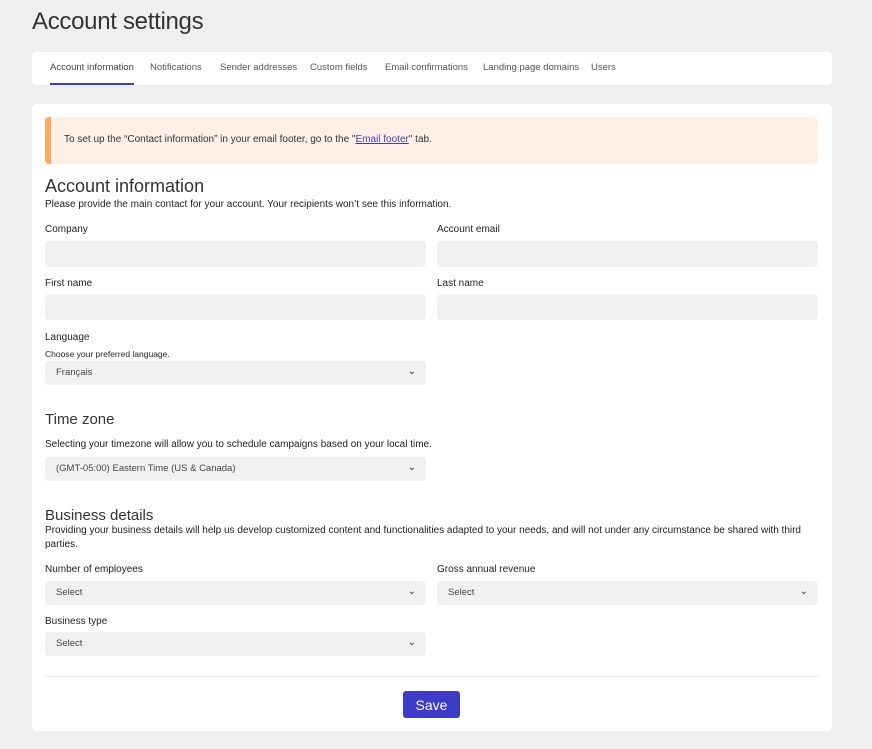  What do you see at coordinates (627, 593) in the screenshot?
I see `revenue-select: Select ⌄` at bounding box center [627, 593].